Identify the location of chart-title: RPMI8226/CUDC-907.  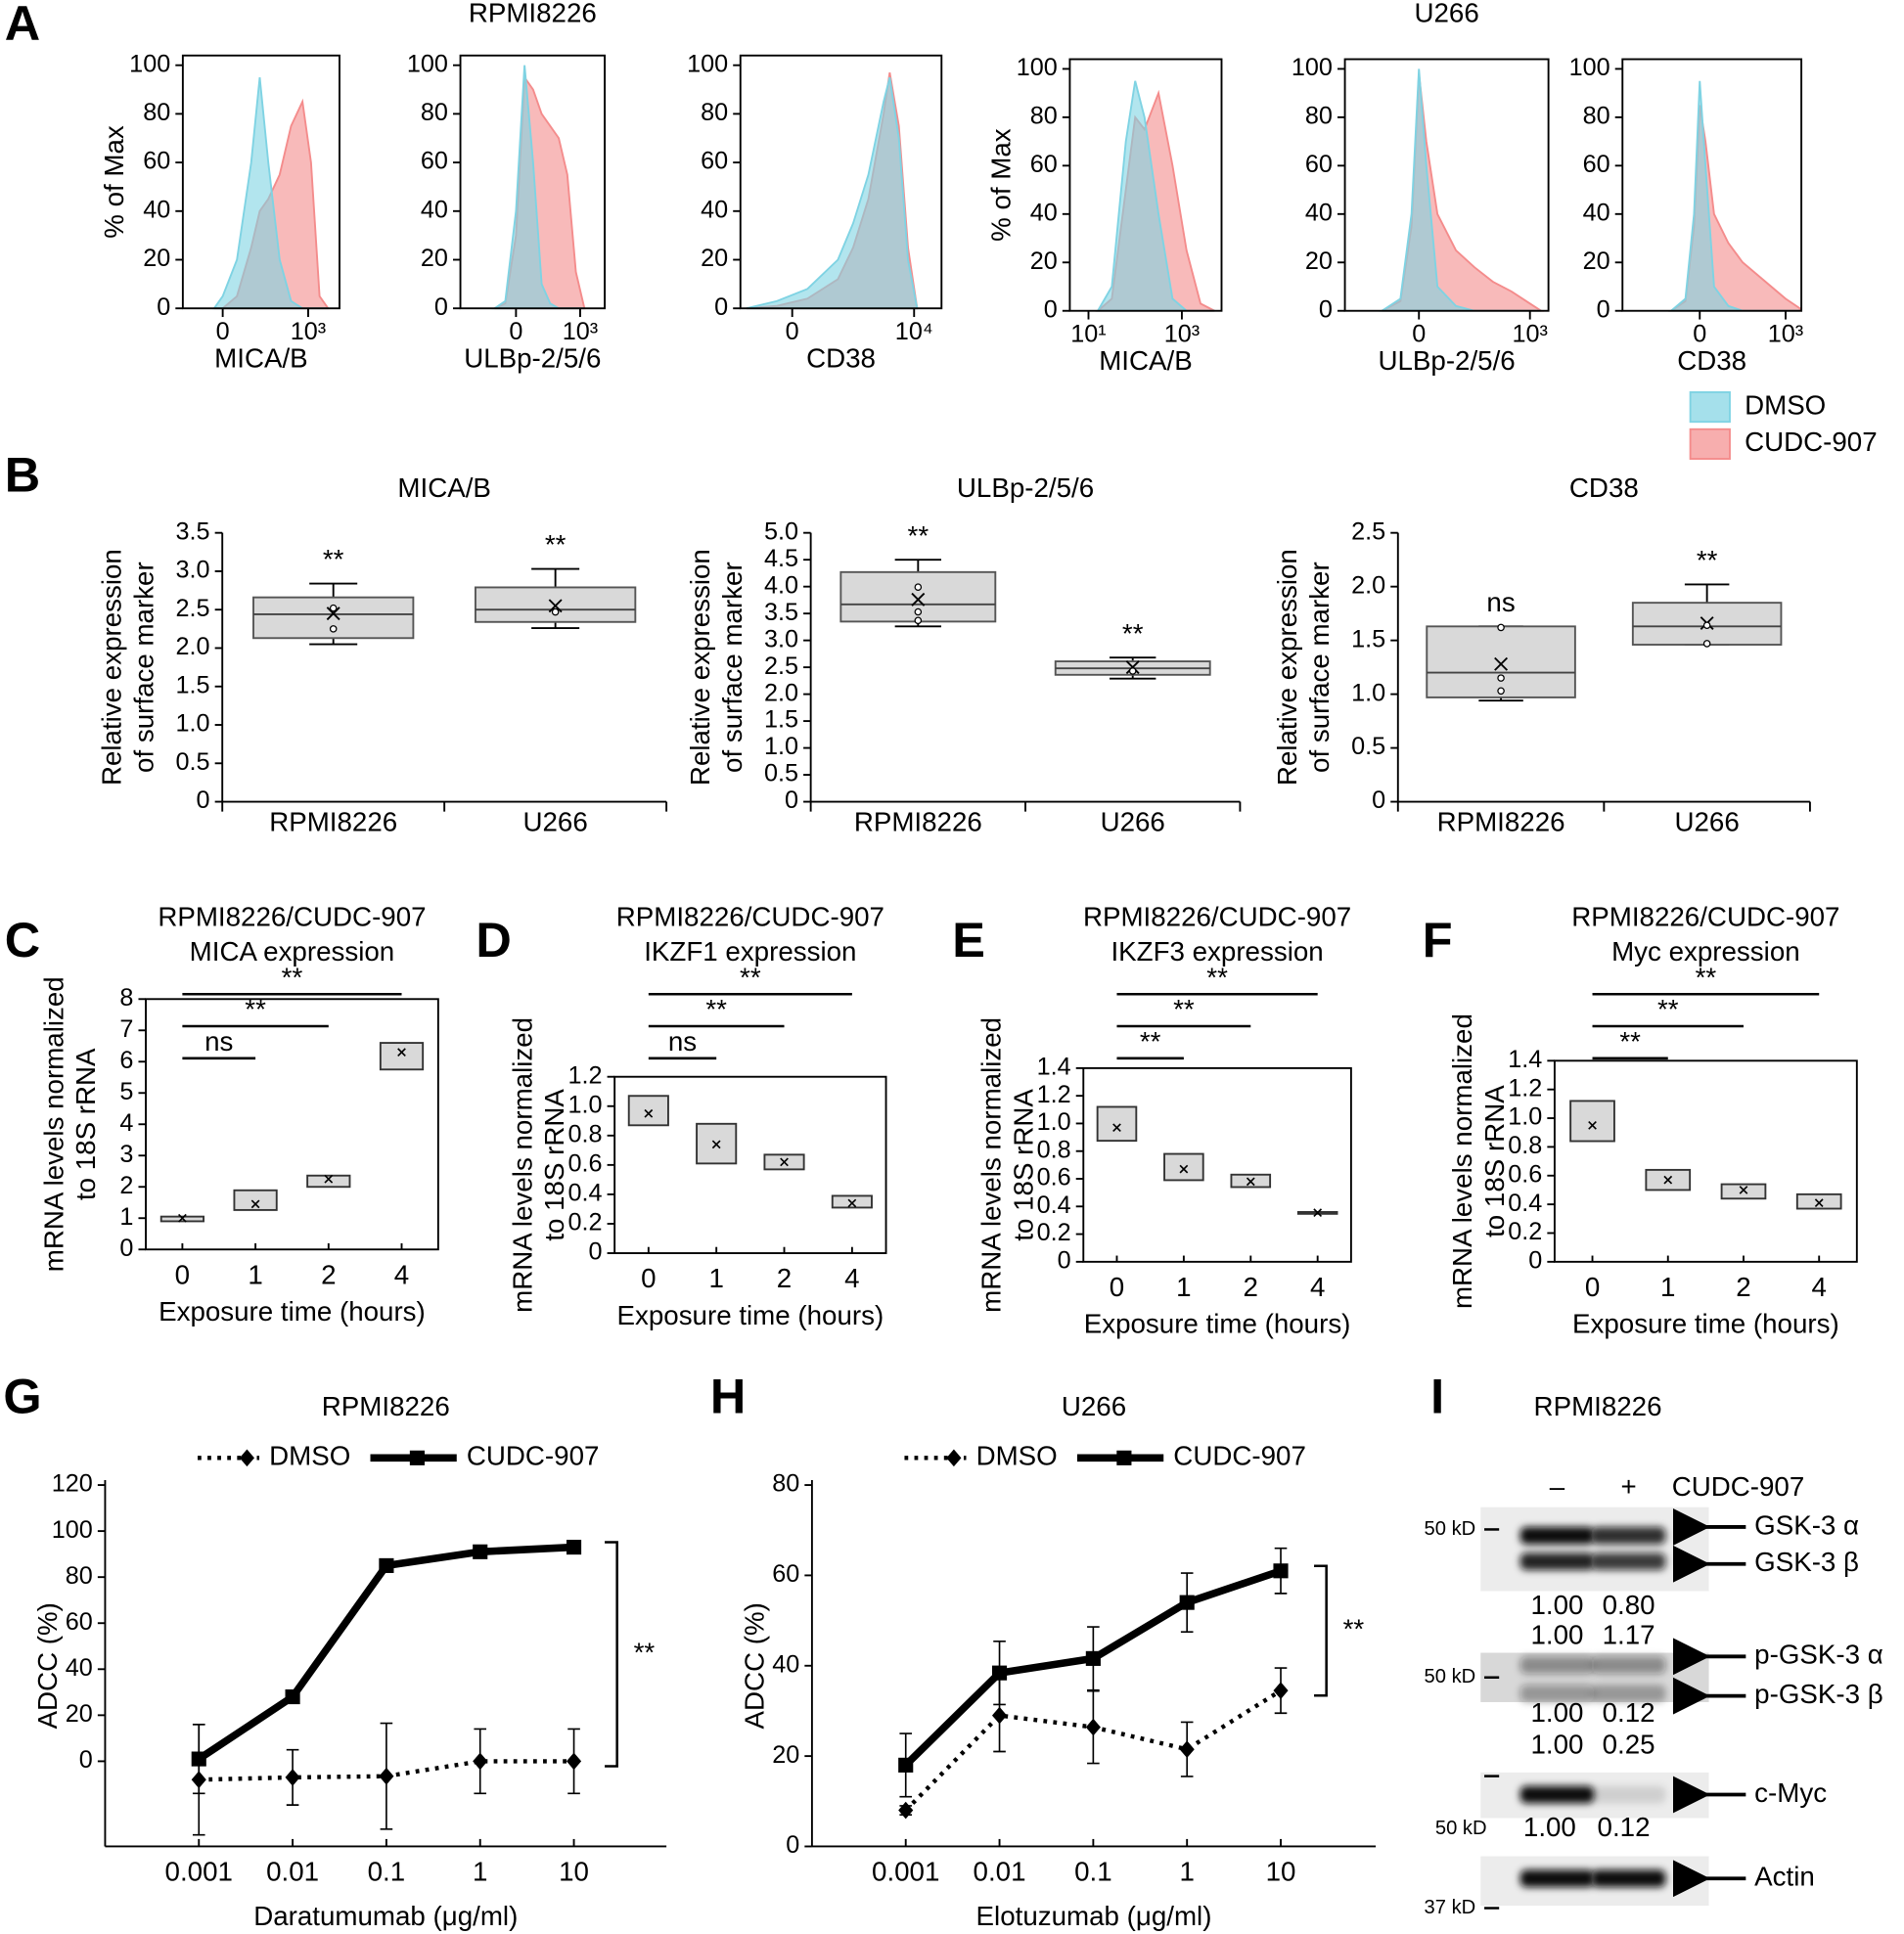
(1705, 917).